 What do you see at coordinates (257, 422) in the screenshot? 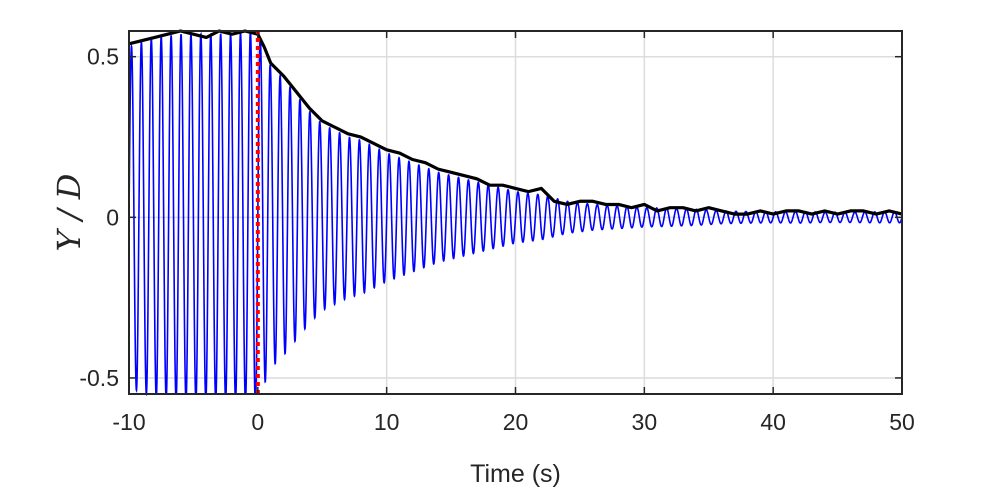
I see `x-tick-label: 0` at bounding box center [257, 422].